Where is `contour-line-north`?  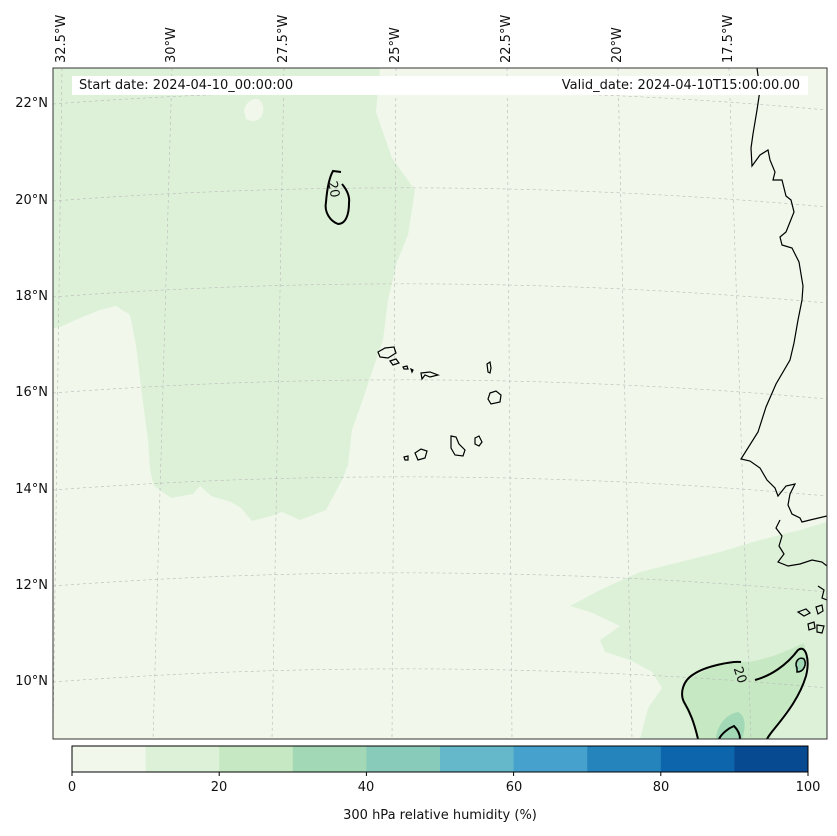
contour-line-north is located at coordinates (337, 197).